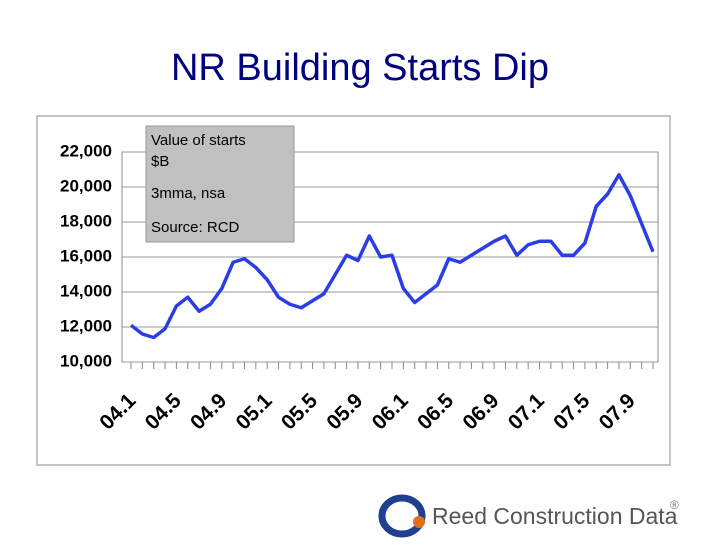  What do you see at coordinates (86, 255) in the screenshot?
I see `y-tick-label: 16,000` at bounding box center [86, 255].